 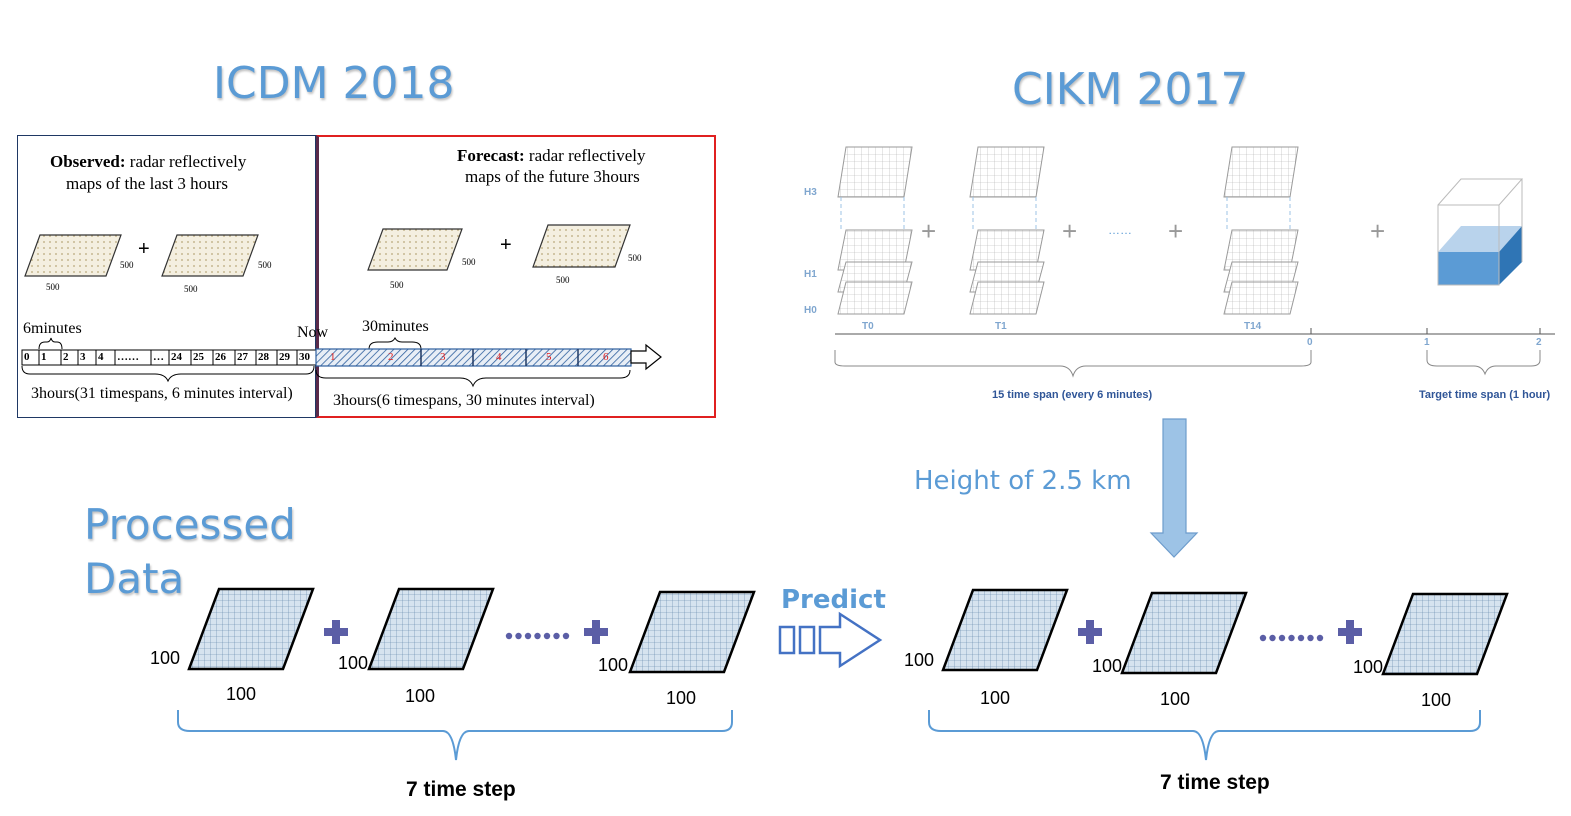 What do you see at coordinates (868, 326) in the screenshot?
I see `time-label-t0: T0` at bounding box center [868, 326].